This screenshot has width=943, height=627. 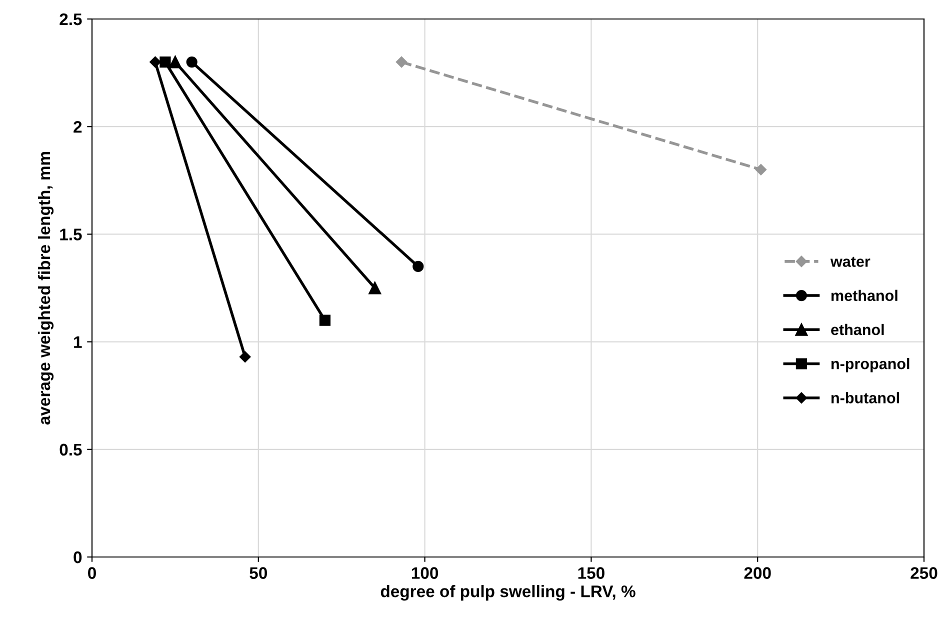 What do you see at coordinates (865, 398) in the screenshot?
I see `legend-label: n-butanol` at bounding box center [865, 398].